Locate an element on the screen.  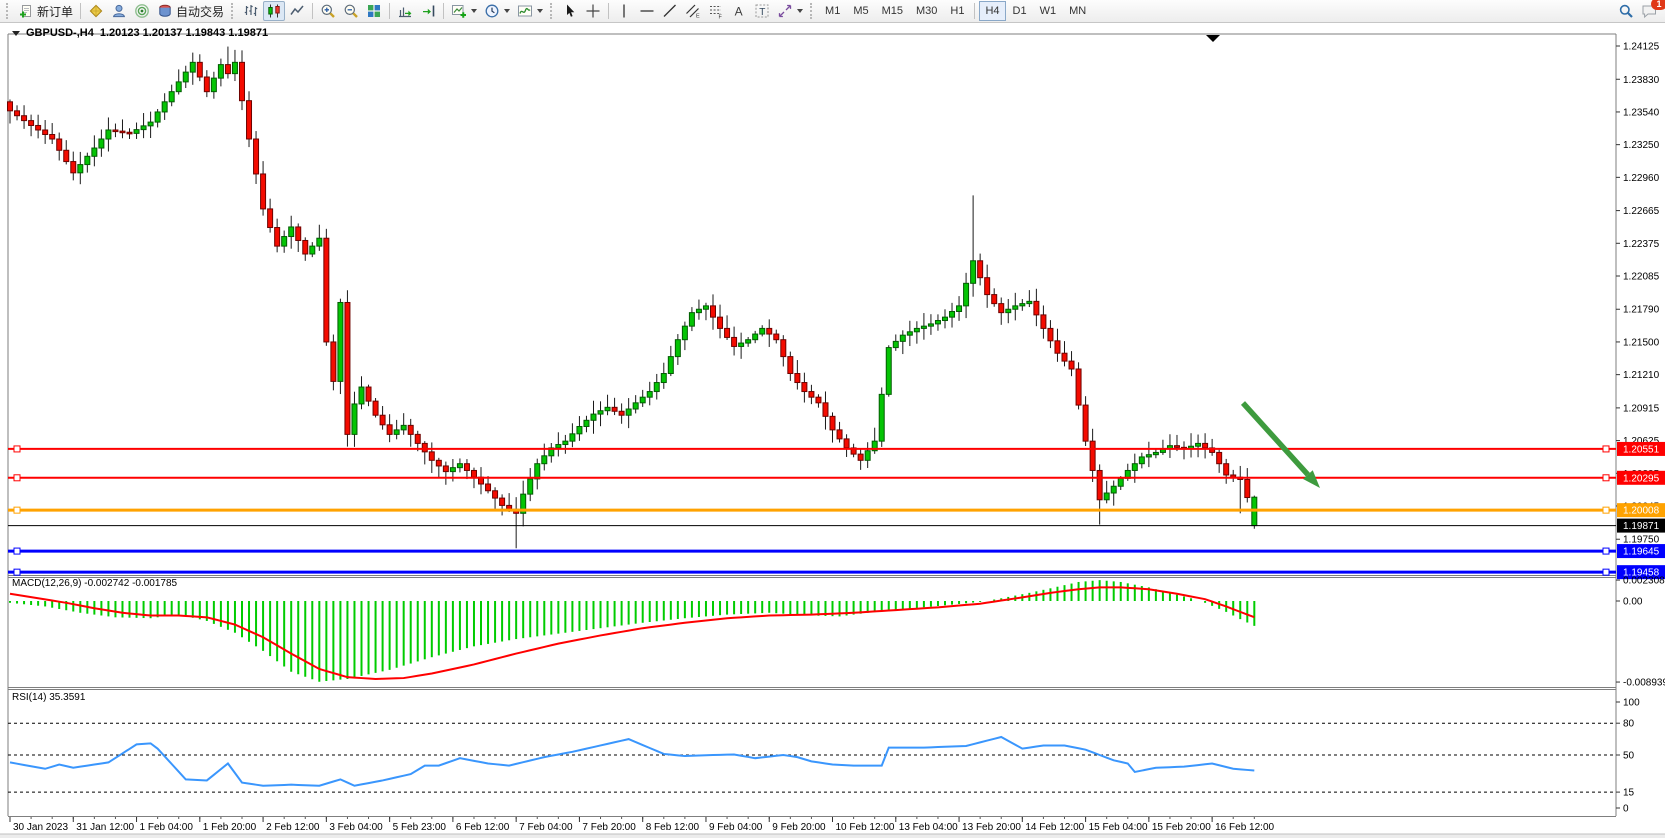
candlestick-chart-type-button is located at coordinates (274, 11).